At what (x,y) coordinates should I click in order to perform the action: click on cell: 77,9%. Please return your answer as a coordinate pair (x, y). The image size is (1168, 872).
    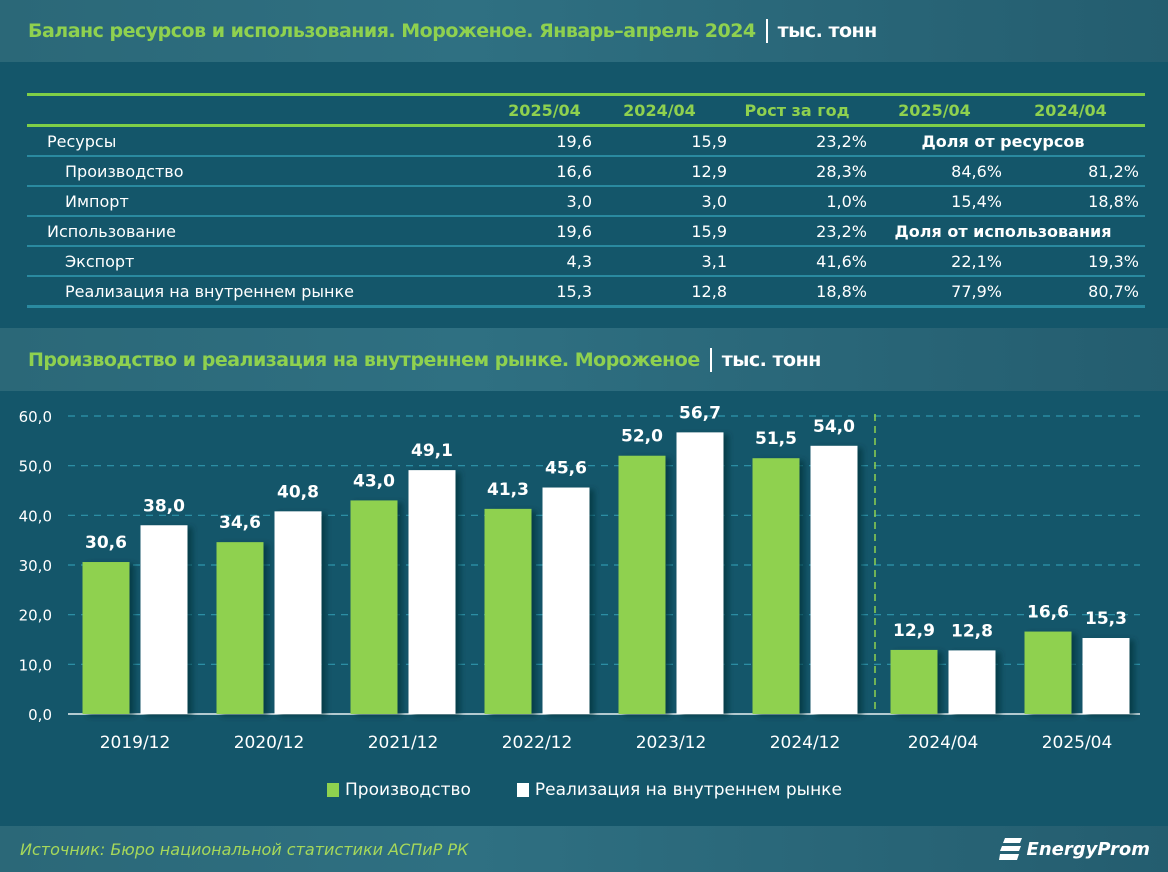
    Looking at the image, I should click on (976, 291).